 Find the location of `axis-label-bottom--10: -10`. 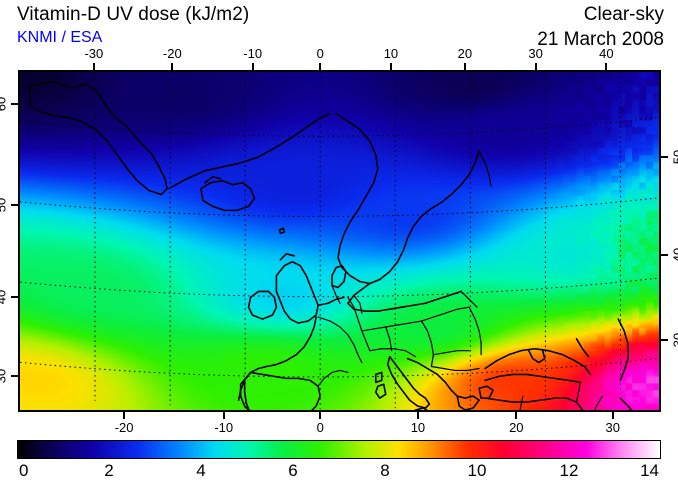

axis-label-bottom--10: -10 is located at coordinates (224, 427).